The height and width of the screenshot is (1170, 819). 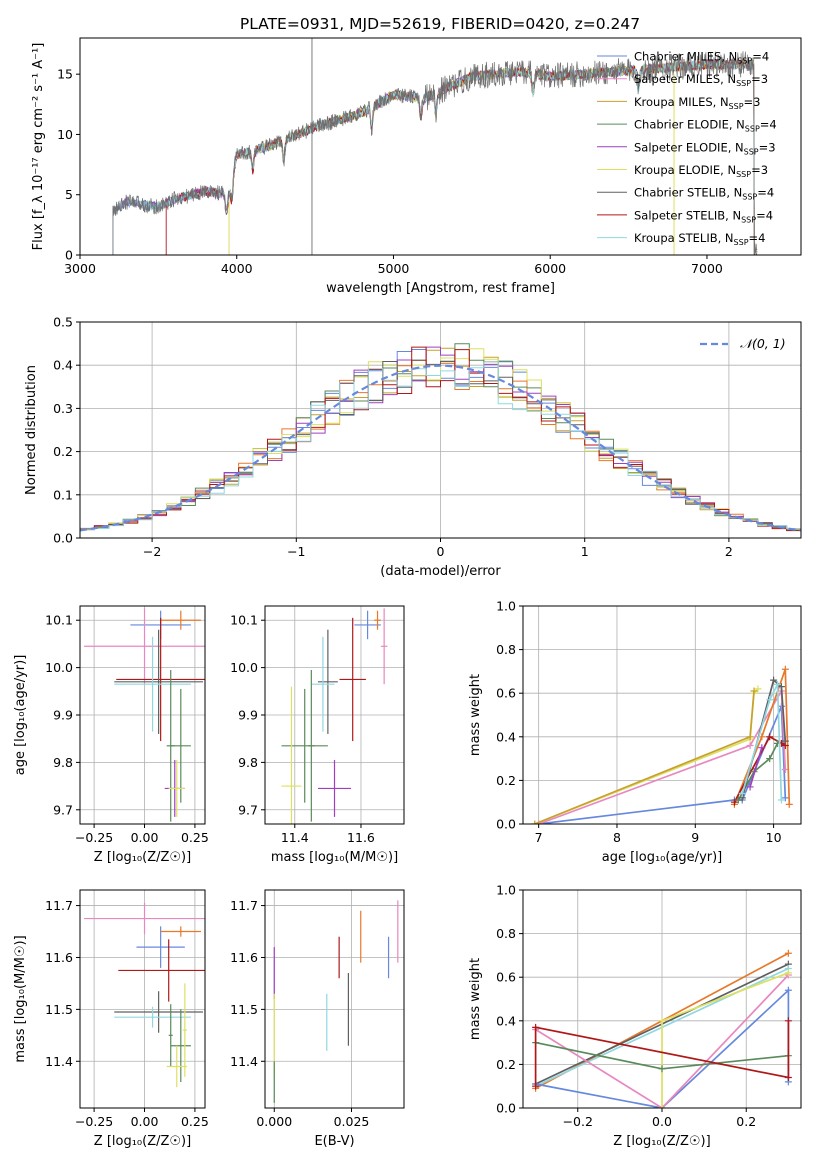 What do you see at coordinates (69, 194) in the screenshot?
I see `y-tick-label: 5` at bounding box center [69, 194].